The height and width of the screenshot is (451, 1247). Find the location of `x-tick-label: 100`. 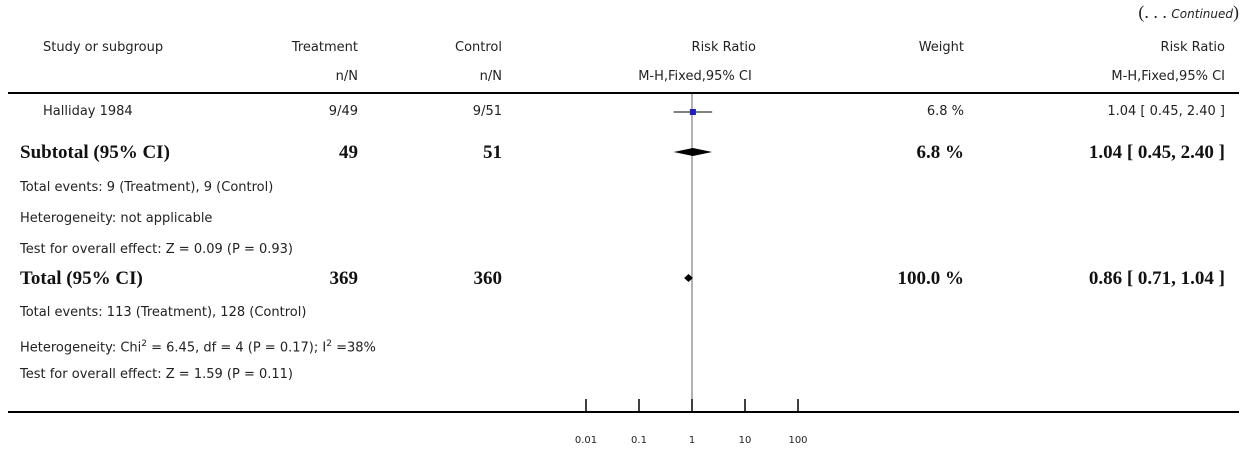

x-tick-label: 100 is located at coordinates (797, 440).